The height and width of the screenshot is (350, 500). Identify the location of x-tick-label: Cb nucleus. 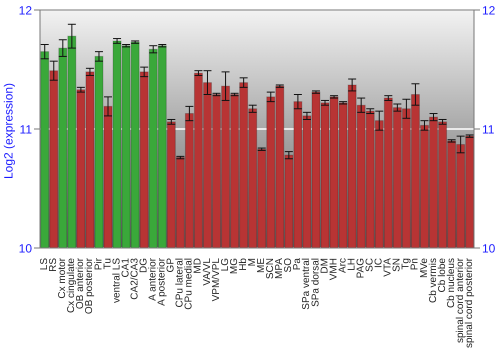
(451, 283).